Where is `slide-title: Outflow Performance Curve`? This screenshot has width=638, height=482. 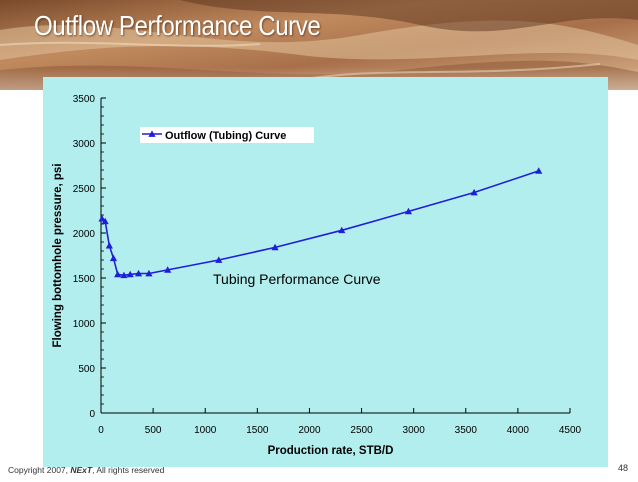 slide-title: Outflow Performance Curve is located at coordinates (177, 25).